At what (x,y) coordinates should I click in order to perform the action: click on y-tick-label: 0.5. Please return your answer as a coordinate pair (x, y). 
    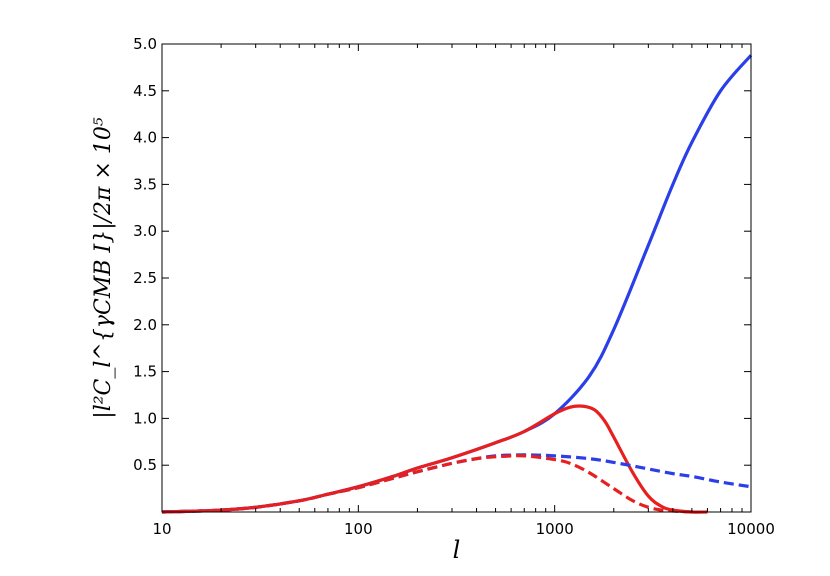
    Looking at the image, I should click on (145, 465).